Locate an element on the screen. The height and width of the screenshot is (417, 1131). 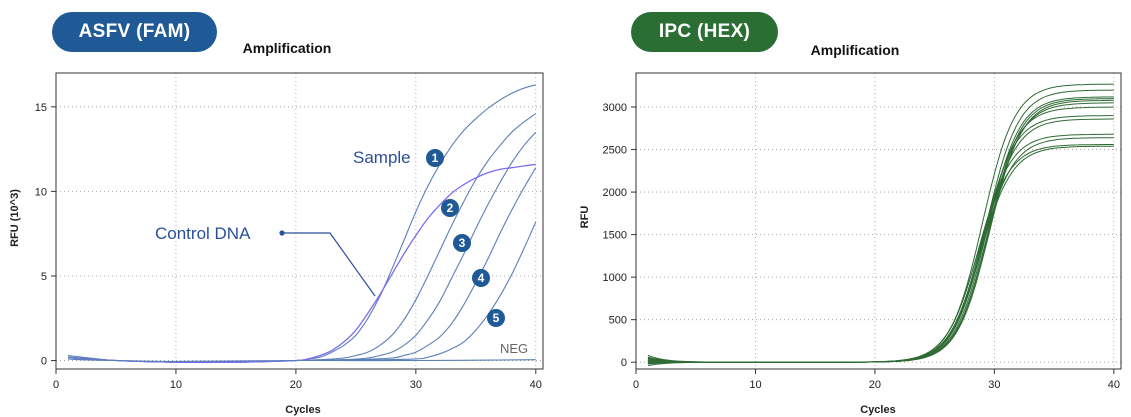
ipc-hex-badge: IPC (HEX) is located at coordinates (704, 32).